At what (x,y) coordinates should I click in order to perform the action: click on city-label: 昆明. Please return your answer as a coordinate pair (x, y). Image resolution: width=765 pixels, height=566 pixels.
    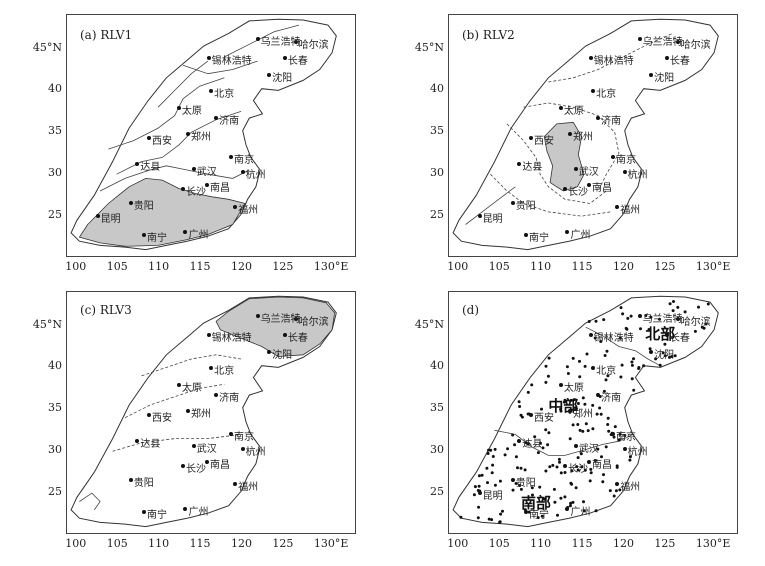
    Looking at the image, I should click on (110, 220).